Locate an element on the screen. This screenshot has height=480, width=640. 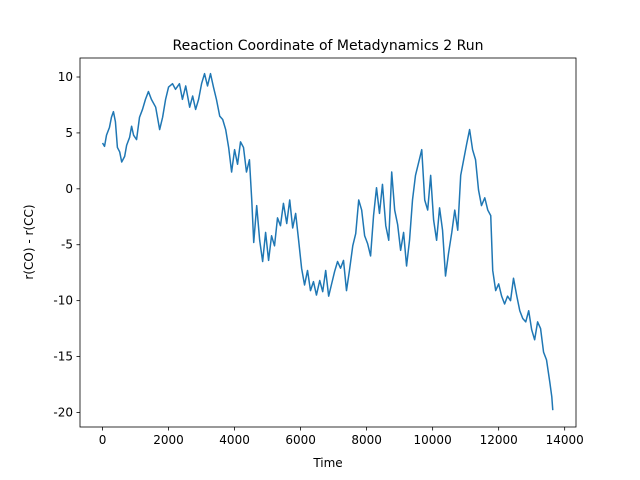
y-tick-label: 5 is located at coordinates (69, 133).